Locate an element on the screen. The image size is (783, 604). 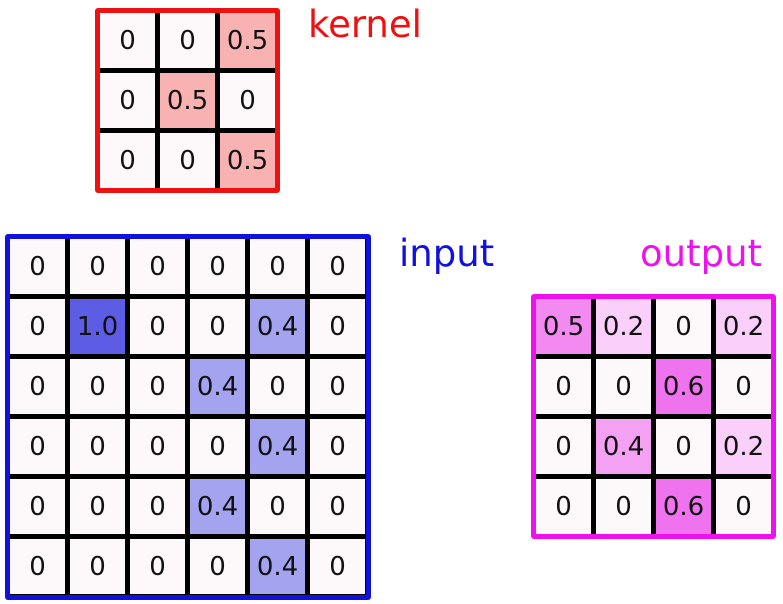
output-matrix: 0.5 0.2 0 0.2 0 0 0.6 0 0 0.4 0 0.2 0 0 0.6 0 is located at coordinates (653, 416).